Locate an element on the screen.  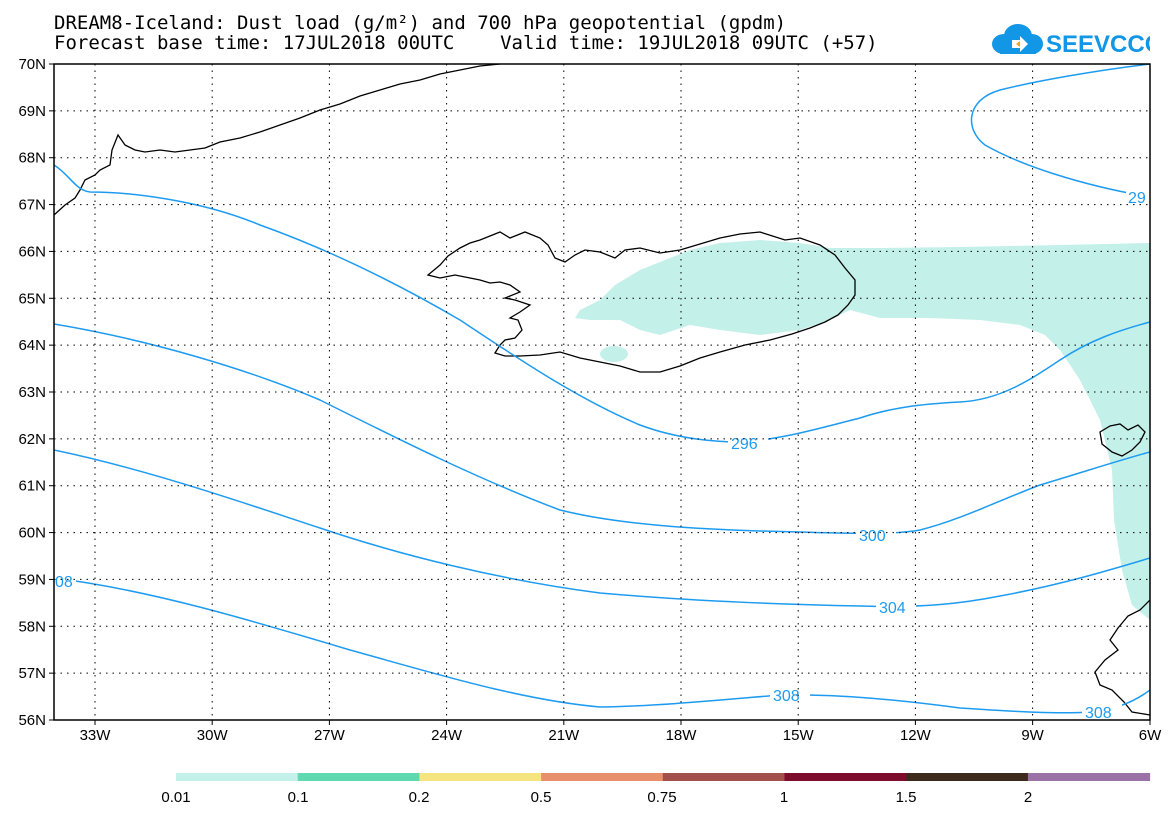
lat-label: 68N is located at coordinates (32, 158).